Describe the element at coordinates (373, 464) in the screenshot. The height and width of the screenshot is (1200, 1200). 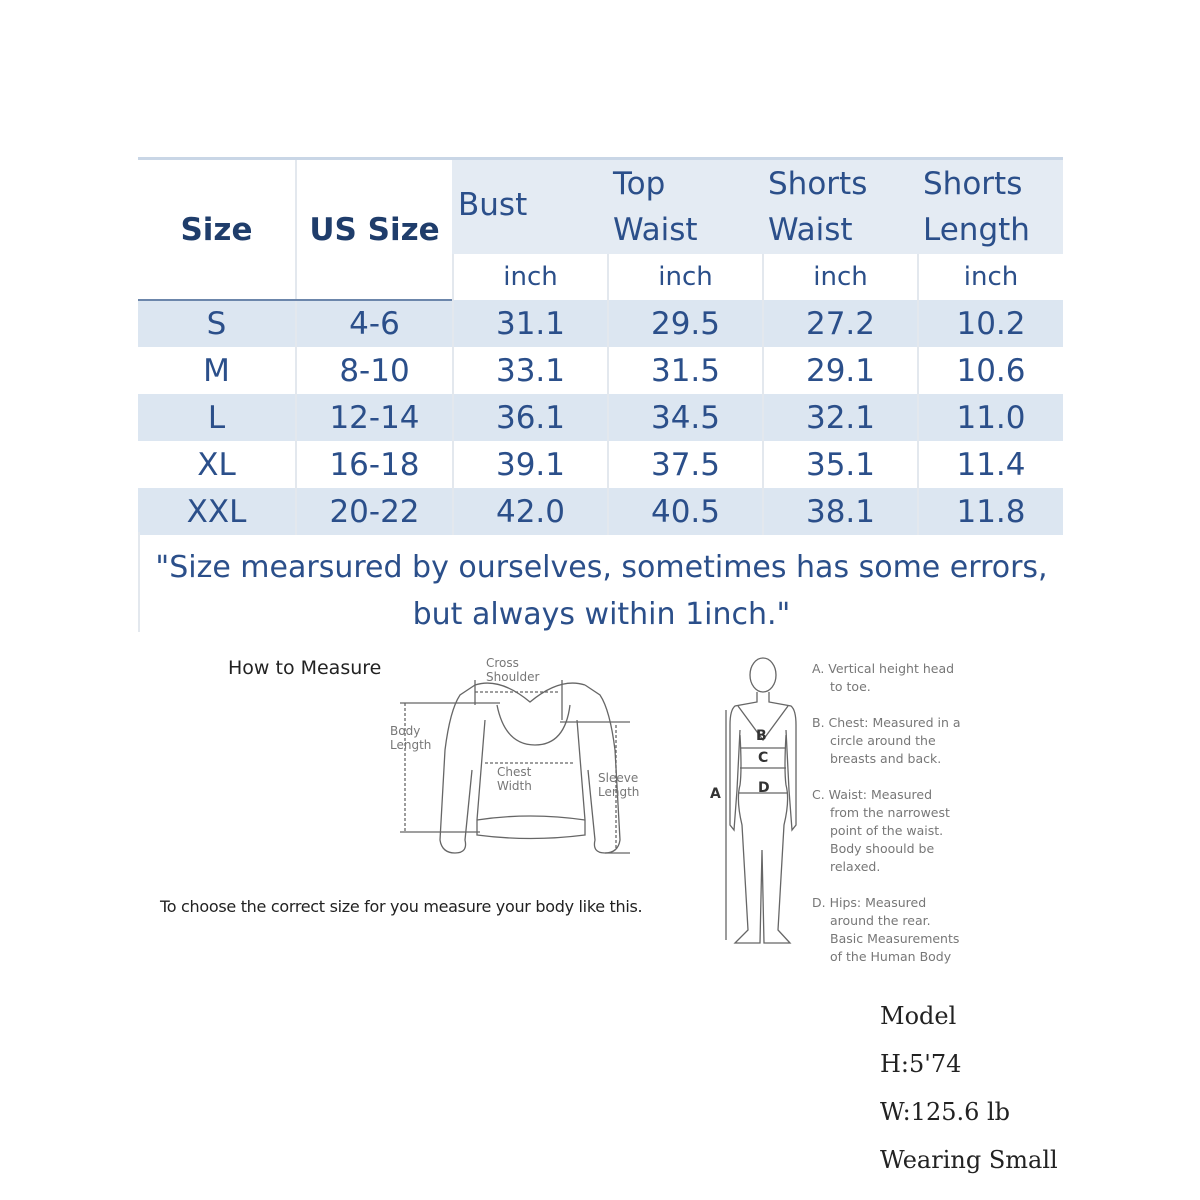
I see `table-cell: 16-18` at that location.